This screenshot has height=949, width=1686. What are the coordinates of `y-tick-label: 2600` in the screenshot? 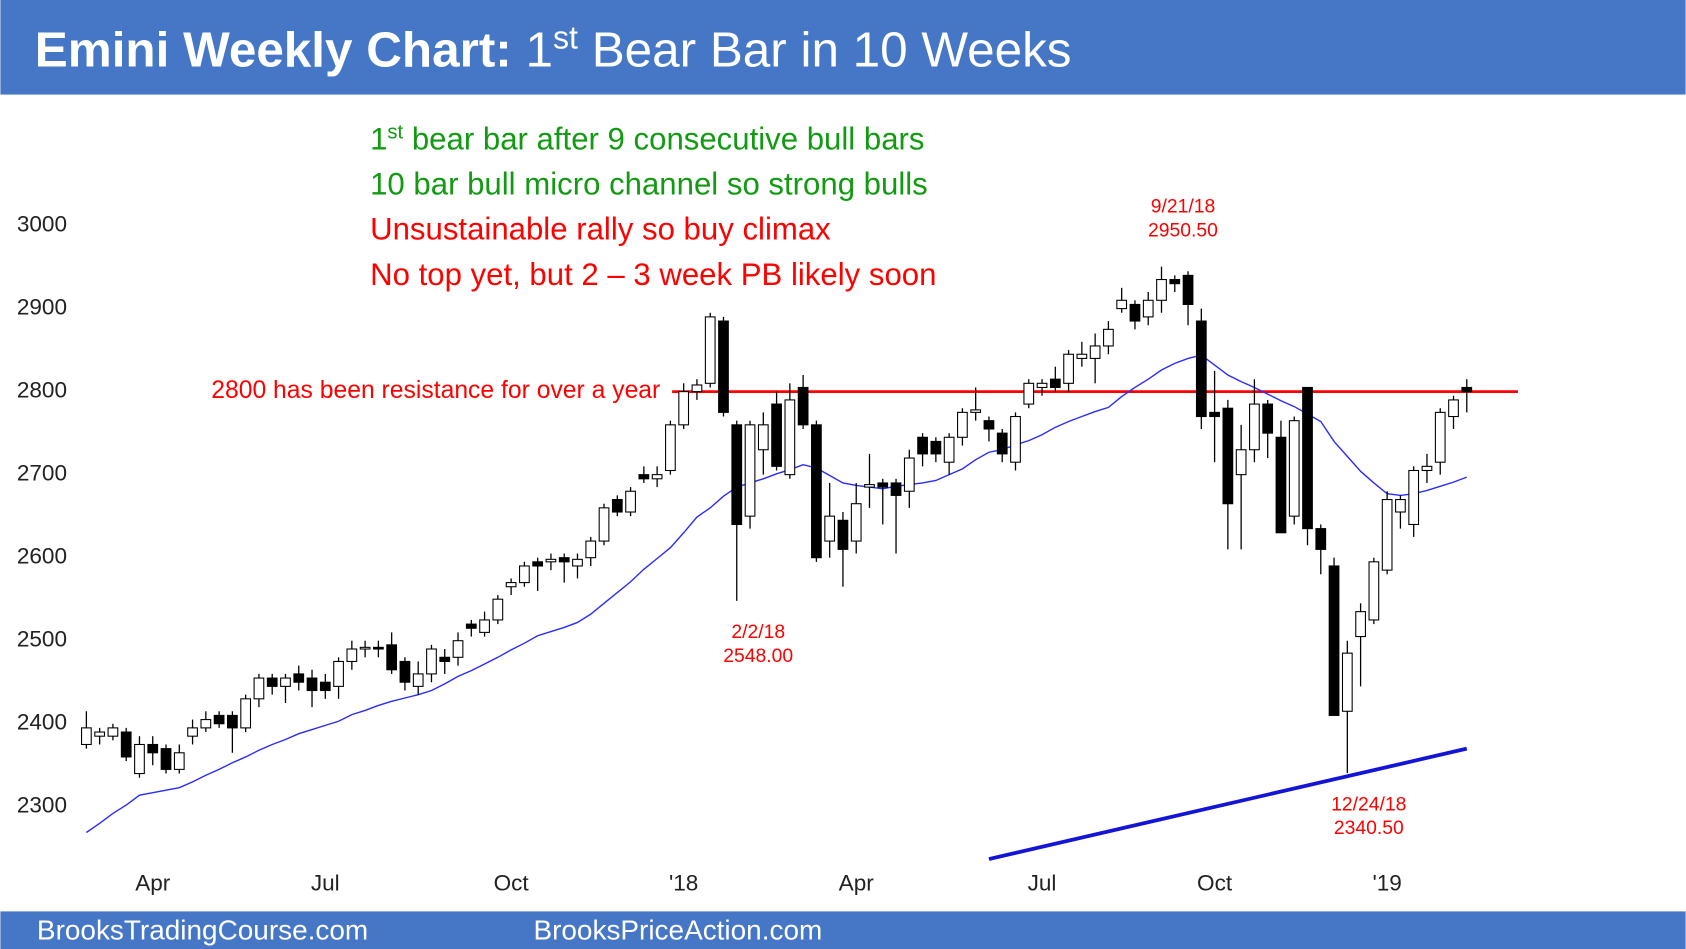 It's located at (42, 556).